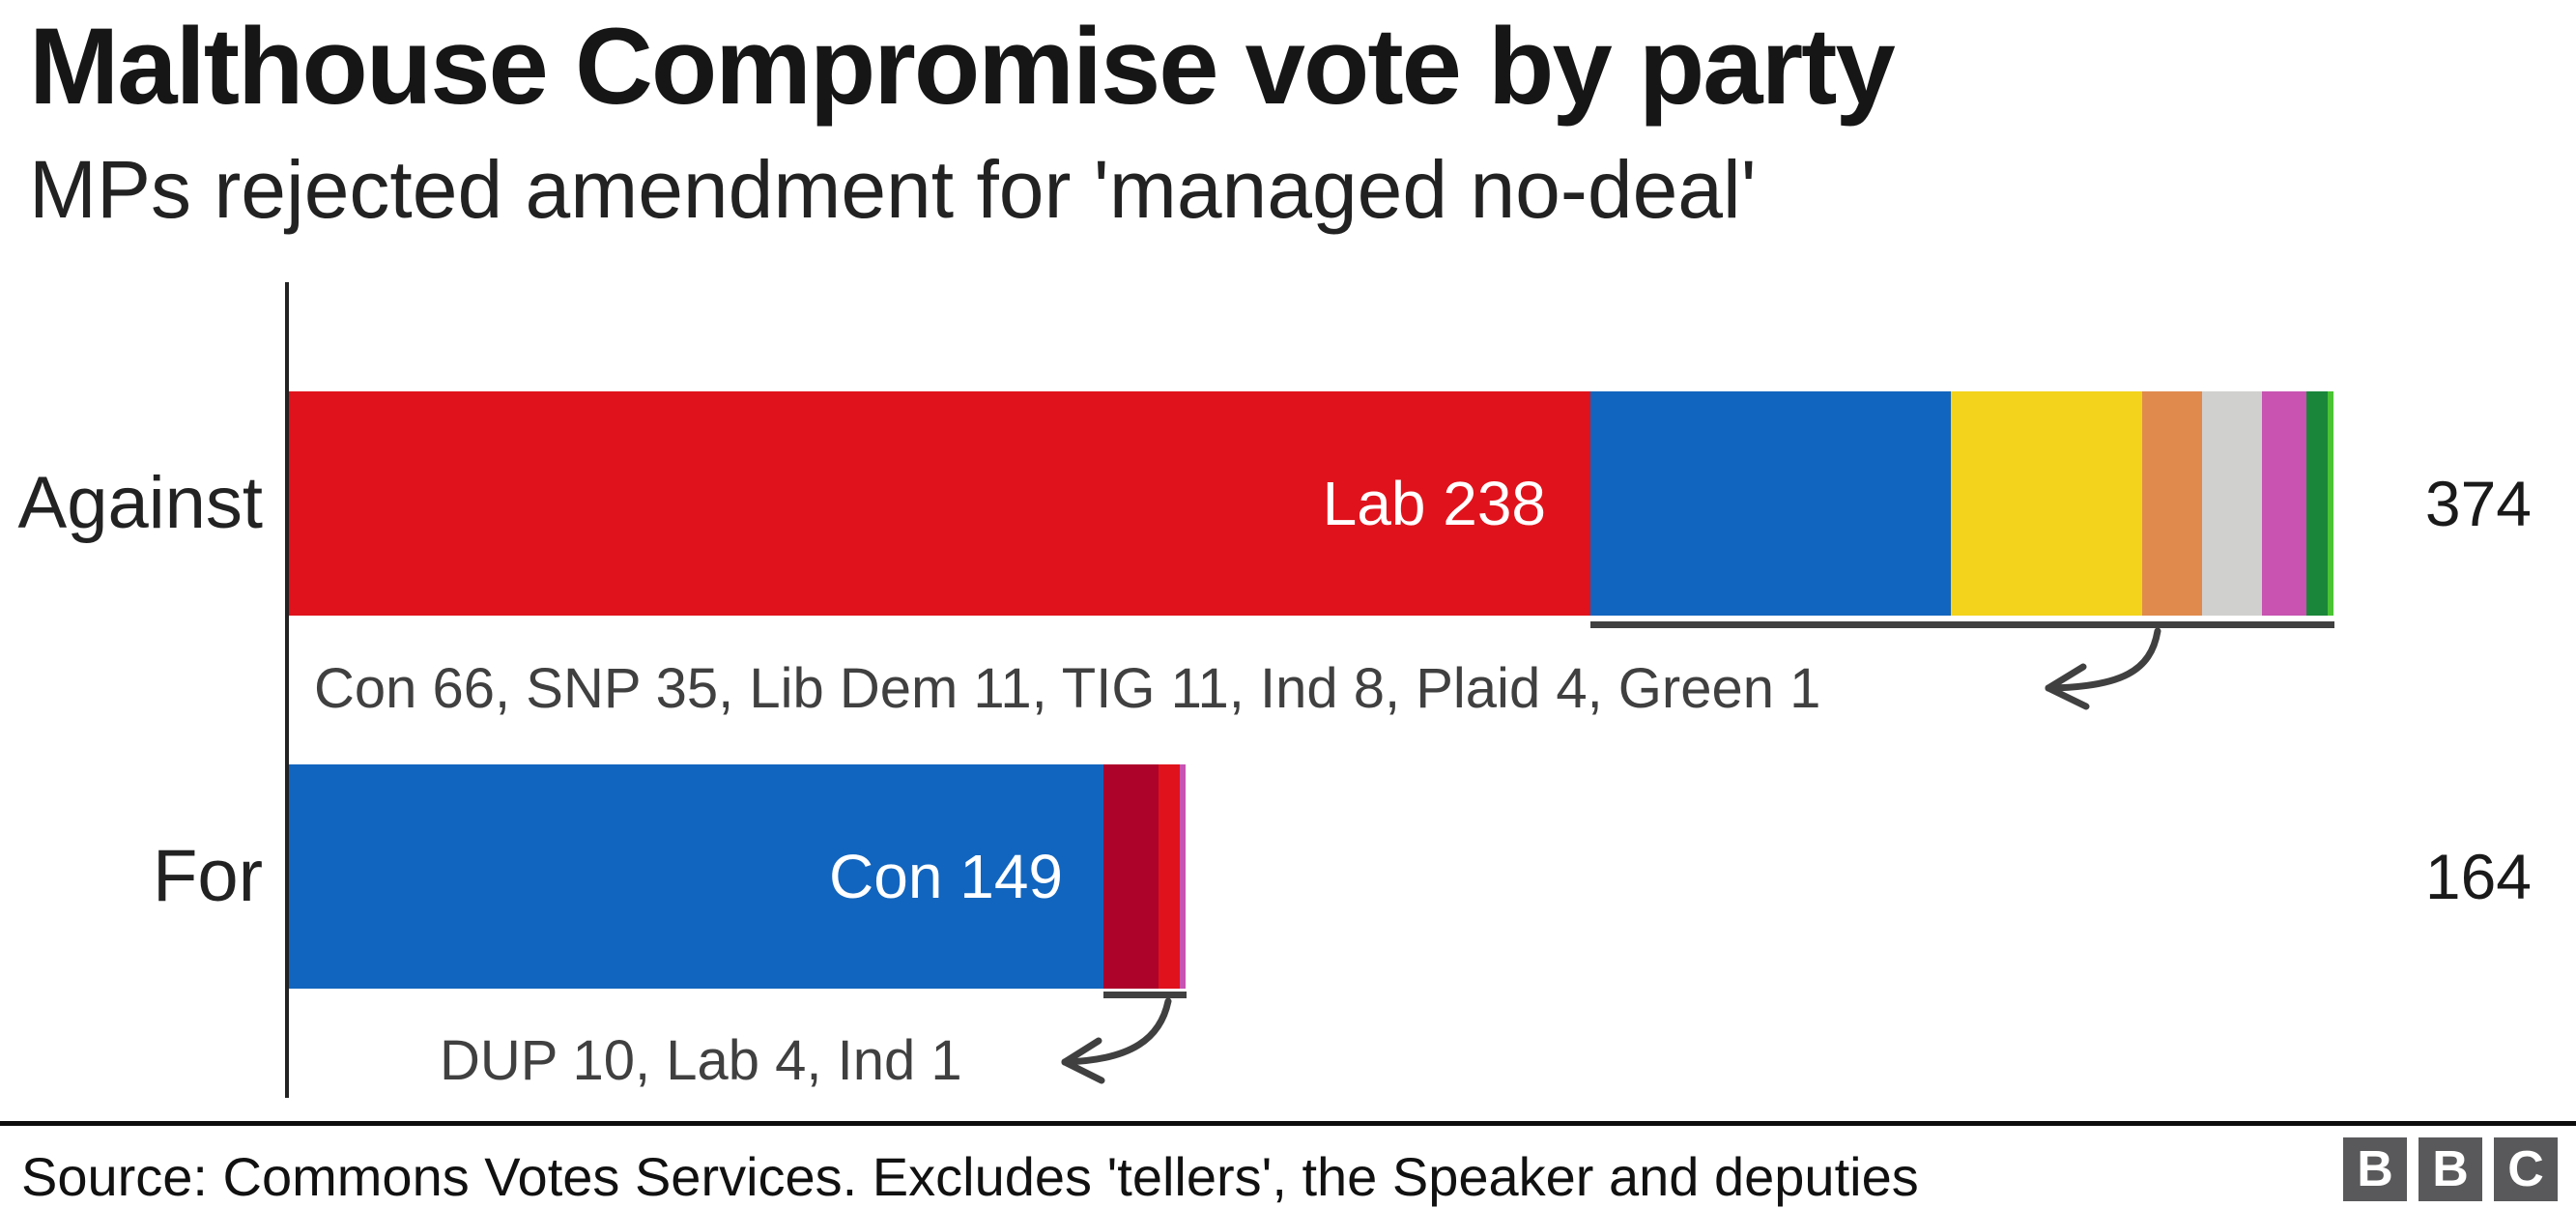 This screenshot has width=2576, height=1208. Describe the element at coordinates (2232, 503) in the screenshot. I see `bar-segment-tig` at that location.